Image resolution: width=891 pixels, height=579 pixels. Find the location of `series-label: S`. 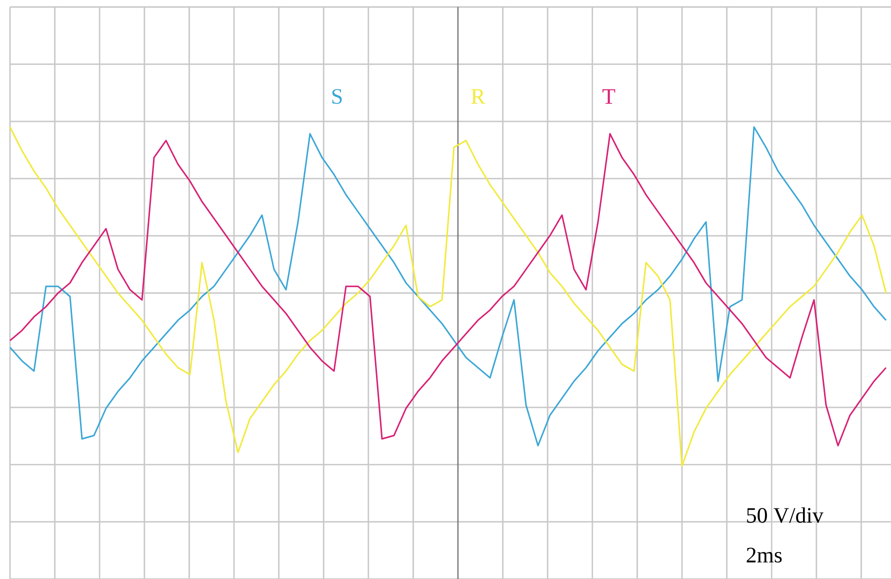

series-label: S is located at coordinates (337, 96).